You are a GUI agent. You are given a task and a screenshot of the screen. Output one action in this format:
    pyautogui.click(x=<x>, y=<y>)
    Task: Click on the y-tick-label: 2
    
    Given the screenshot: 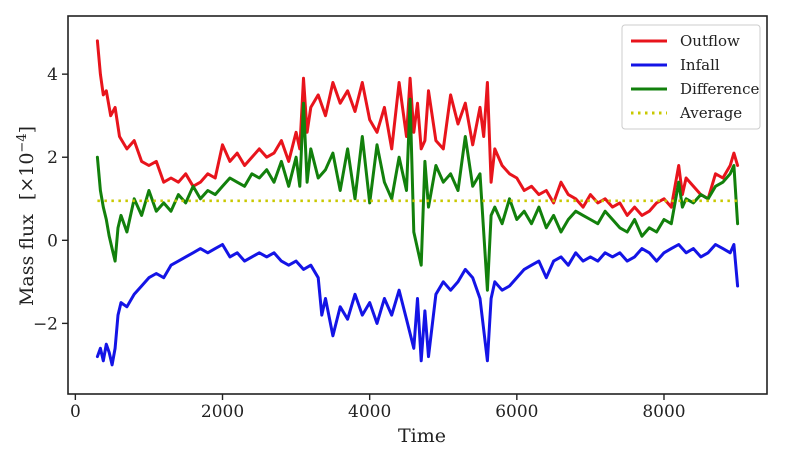 What is the action you would take?
    pyautogui.click(x=52, y=158)
    